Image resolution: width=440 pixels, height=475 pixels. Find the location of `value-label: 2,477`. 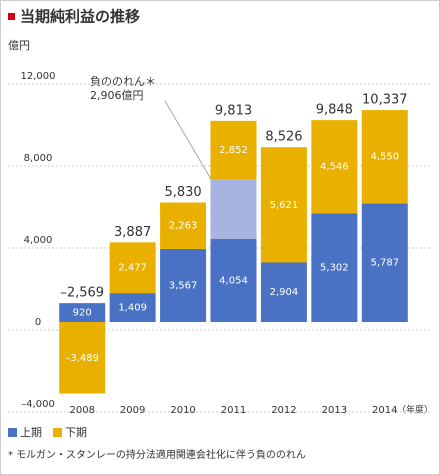

value-label: 2,477 is located at coordinates (132, 268).